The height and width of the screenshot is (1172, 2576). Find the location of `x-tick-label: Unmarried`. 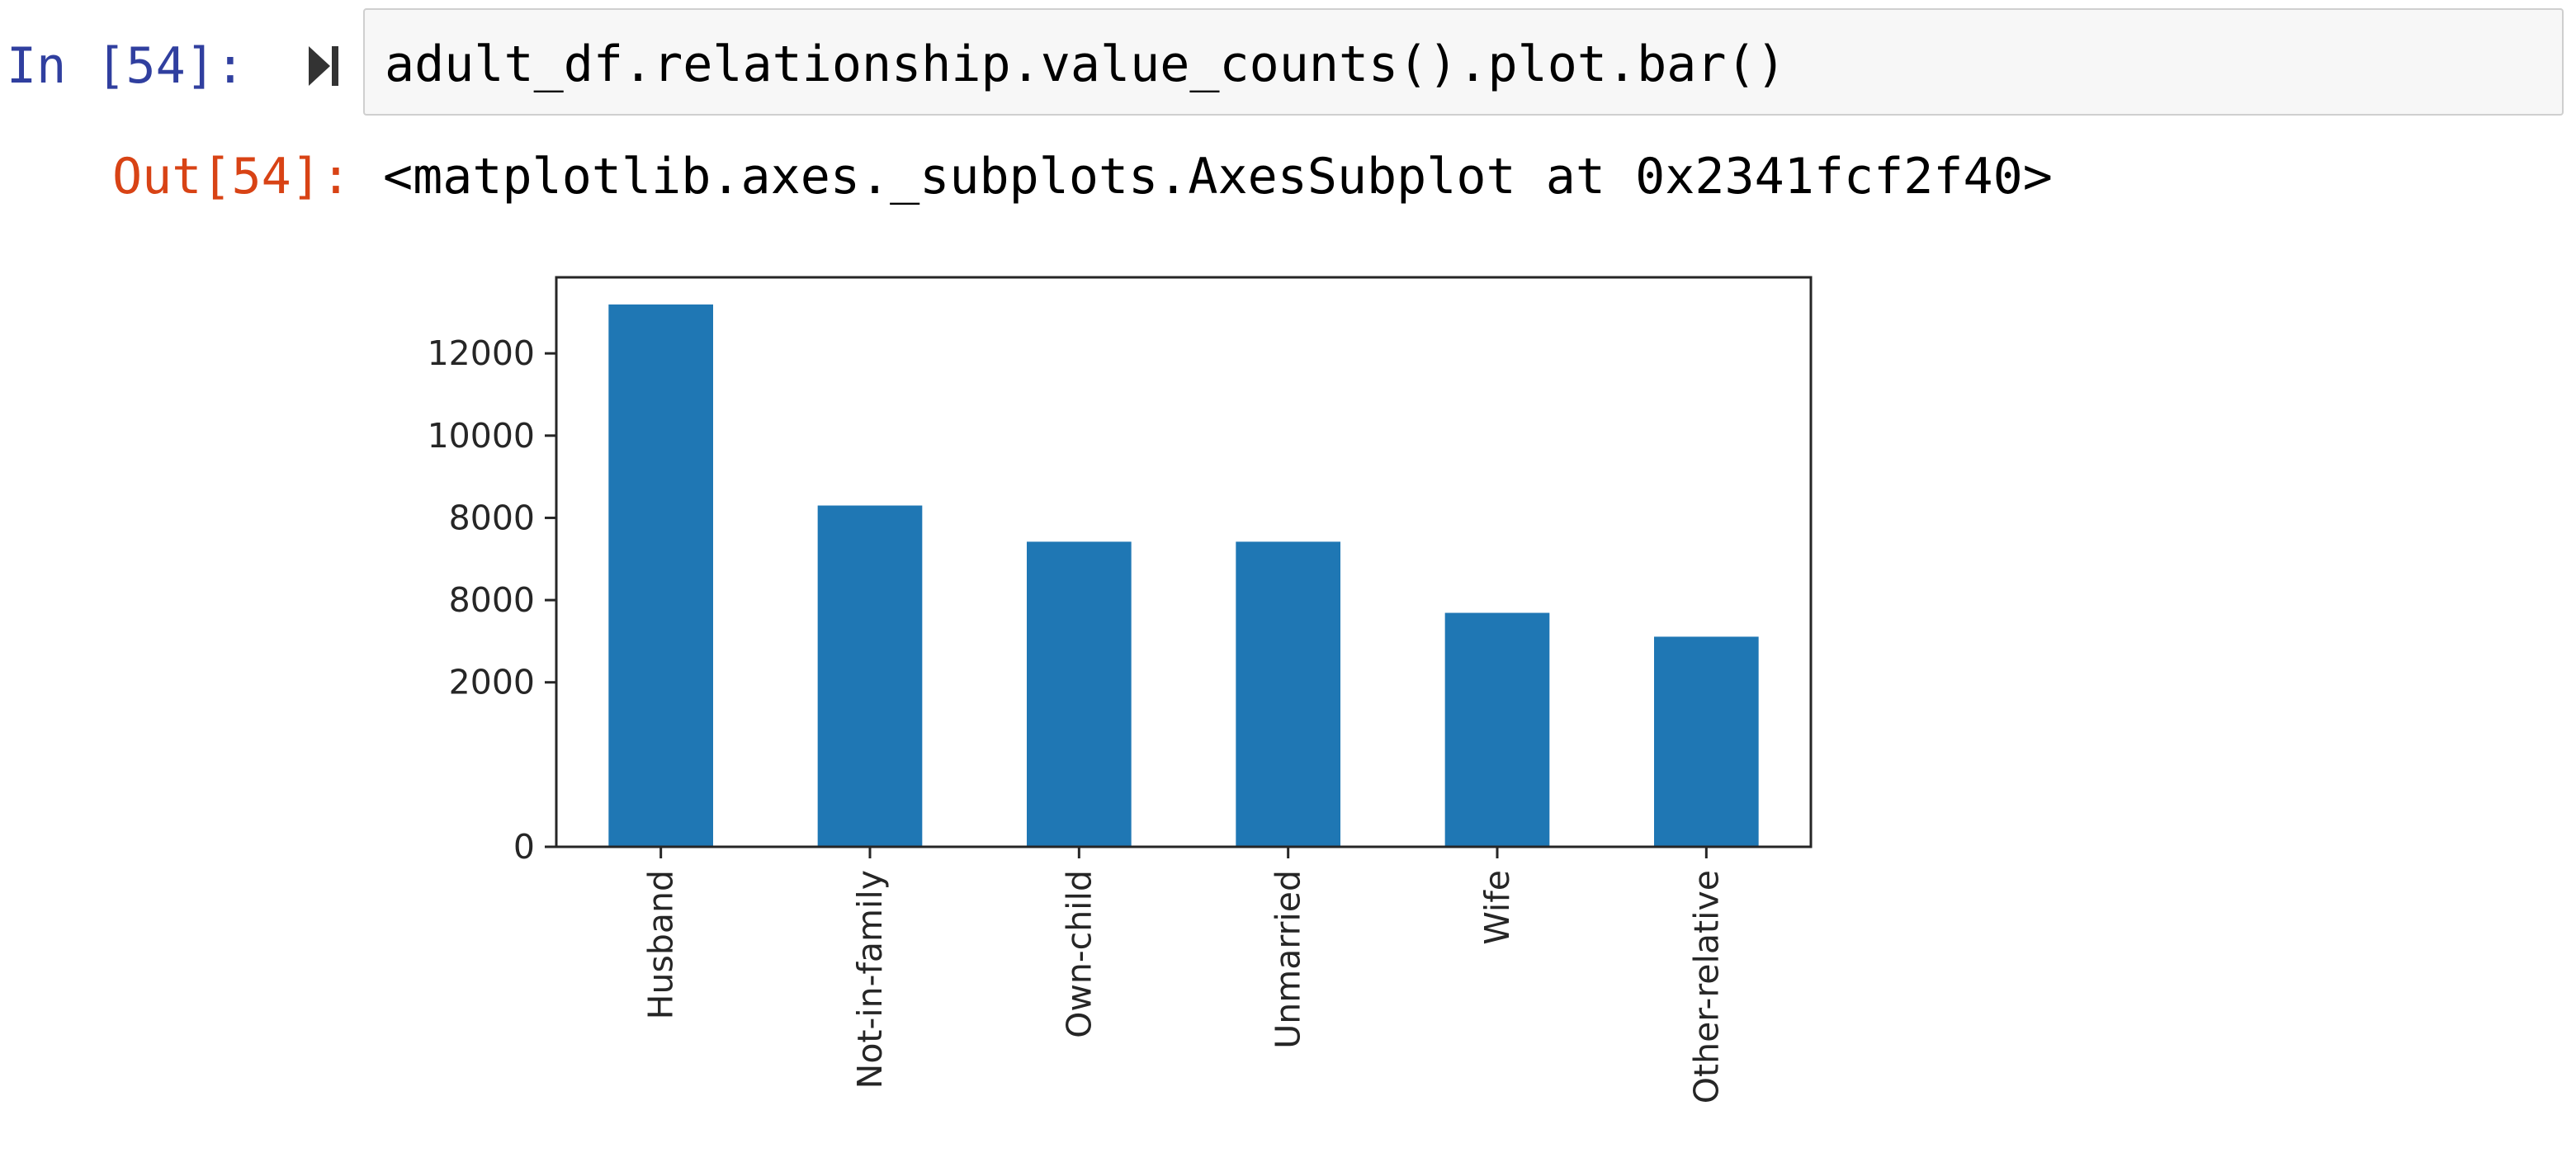

x-tick-label: Unmarried is located at coordinates (1288, 959).